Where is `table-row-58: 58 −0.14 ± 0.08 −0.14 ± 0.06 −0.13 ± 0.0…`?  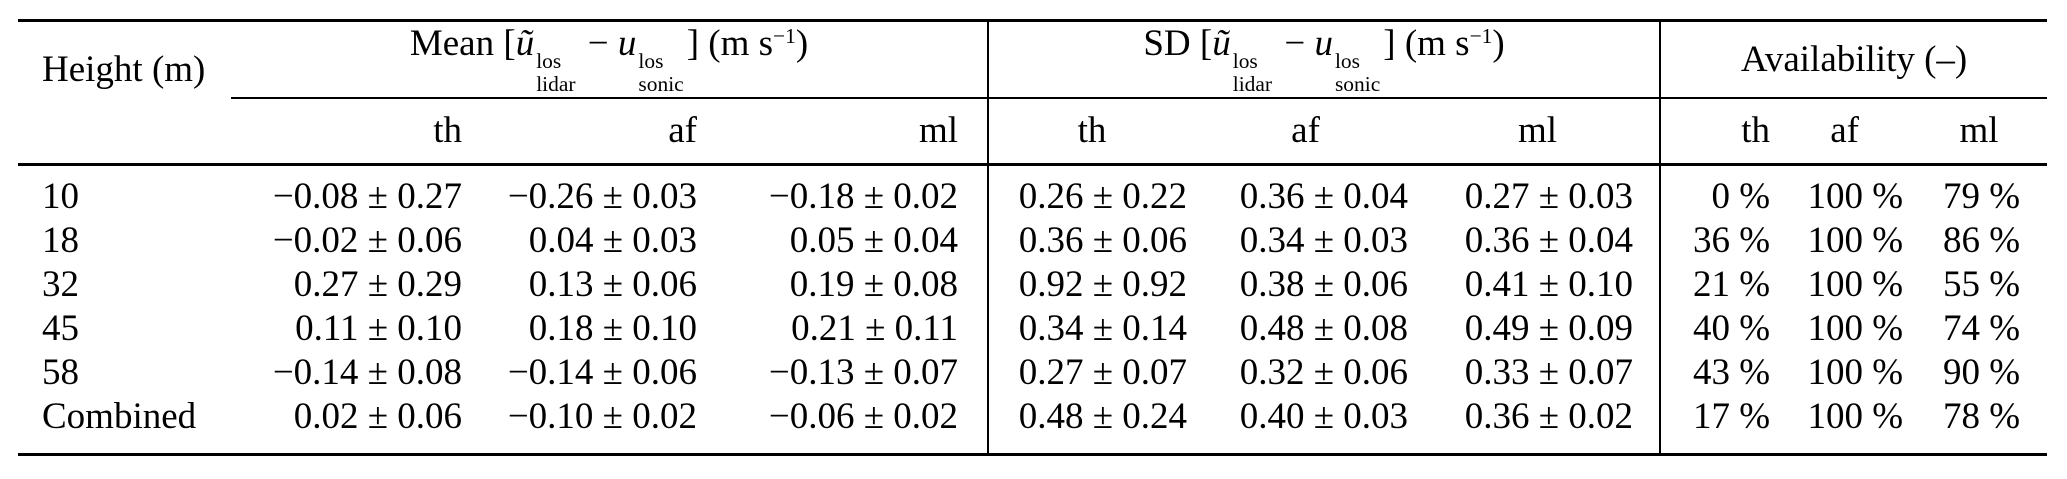 table-row-58: 58 −0.14 ± 0.08 −0.14 ± 0.06 −0.13 ± 0.0… is located at coordinates (1032, 372).